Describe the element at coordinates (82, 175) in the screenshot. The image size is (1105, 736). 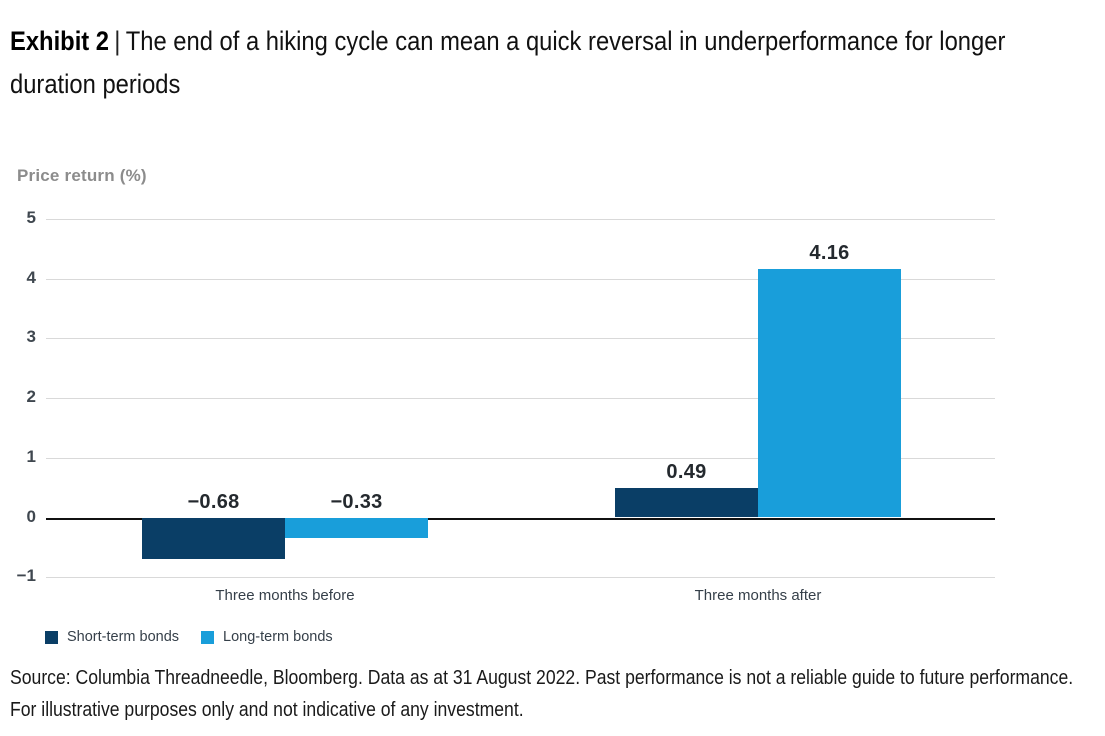
I see `y-axis-title: Price return (%)` at that location.